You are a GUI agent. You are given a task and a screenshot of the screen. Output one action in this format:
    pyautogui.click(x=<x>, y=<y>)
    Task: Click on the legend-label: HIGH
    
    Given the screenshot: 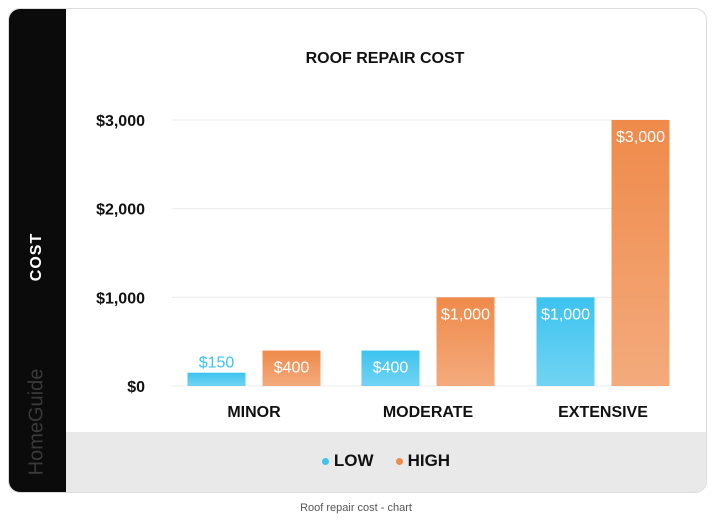 What is the action you would take?
    pyautogui.click(x=429, y=460)
    